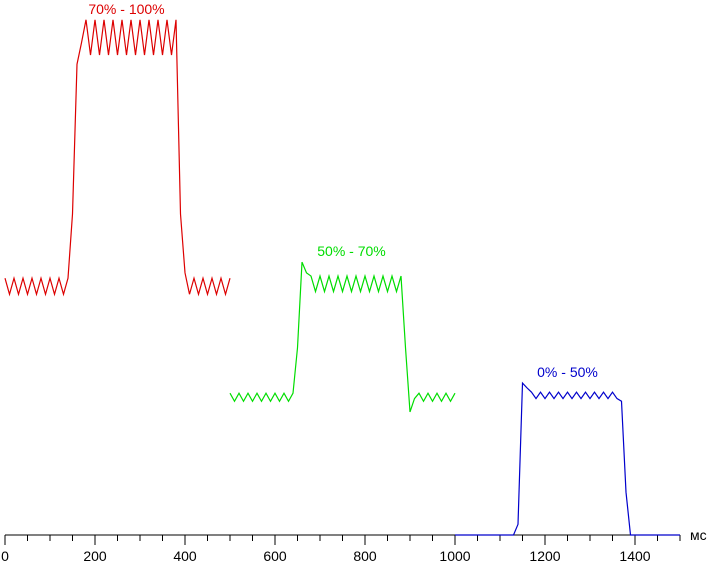 Image resolution: width=707 pixels, height=562 pixels. I want to click on series-label: 0% - 50%, so click(567, 372).